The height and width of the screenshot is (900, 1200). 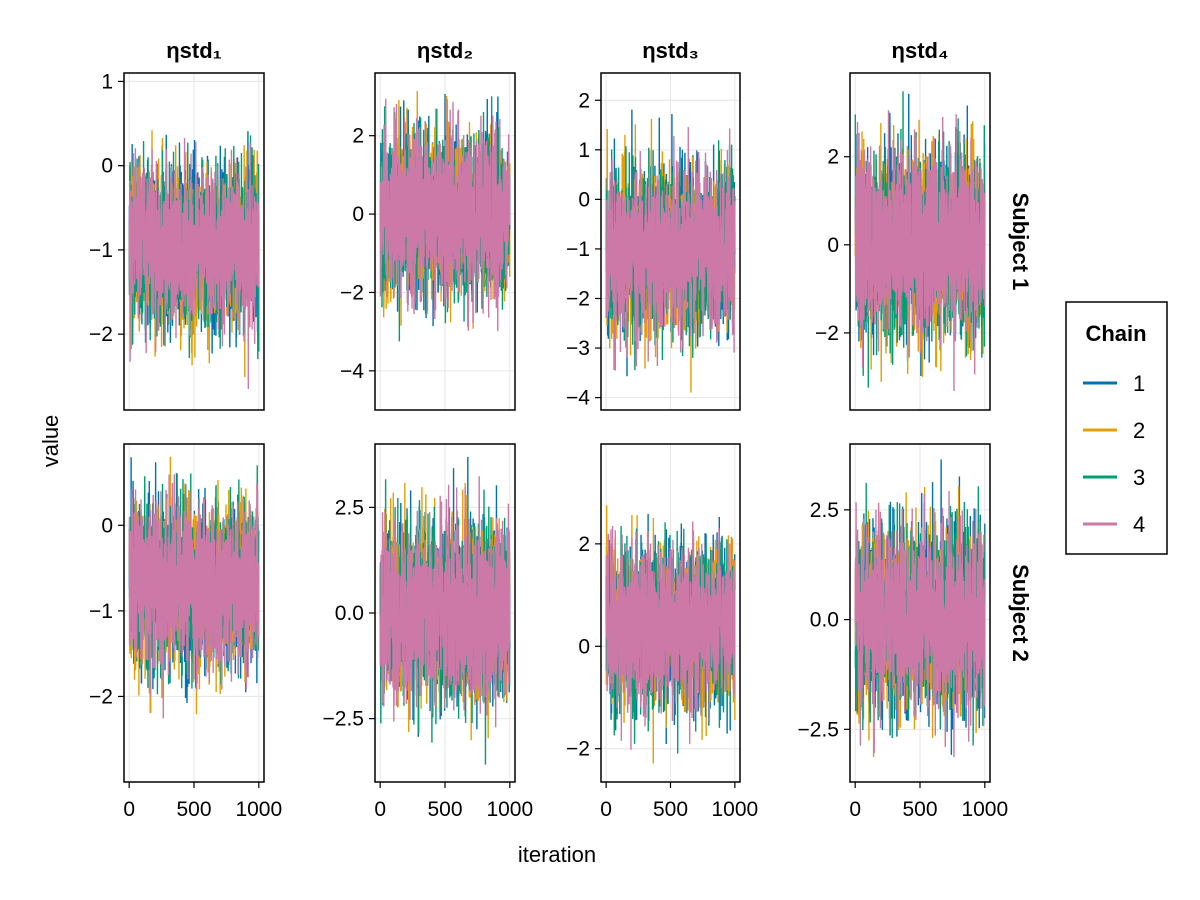 What do you see at coordinates (1114, 454) in the screenshot?
I see `legend-entries: 1 2 3 4` at bounding box center [1114, 454].